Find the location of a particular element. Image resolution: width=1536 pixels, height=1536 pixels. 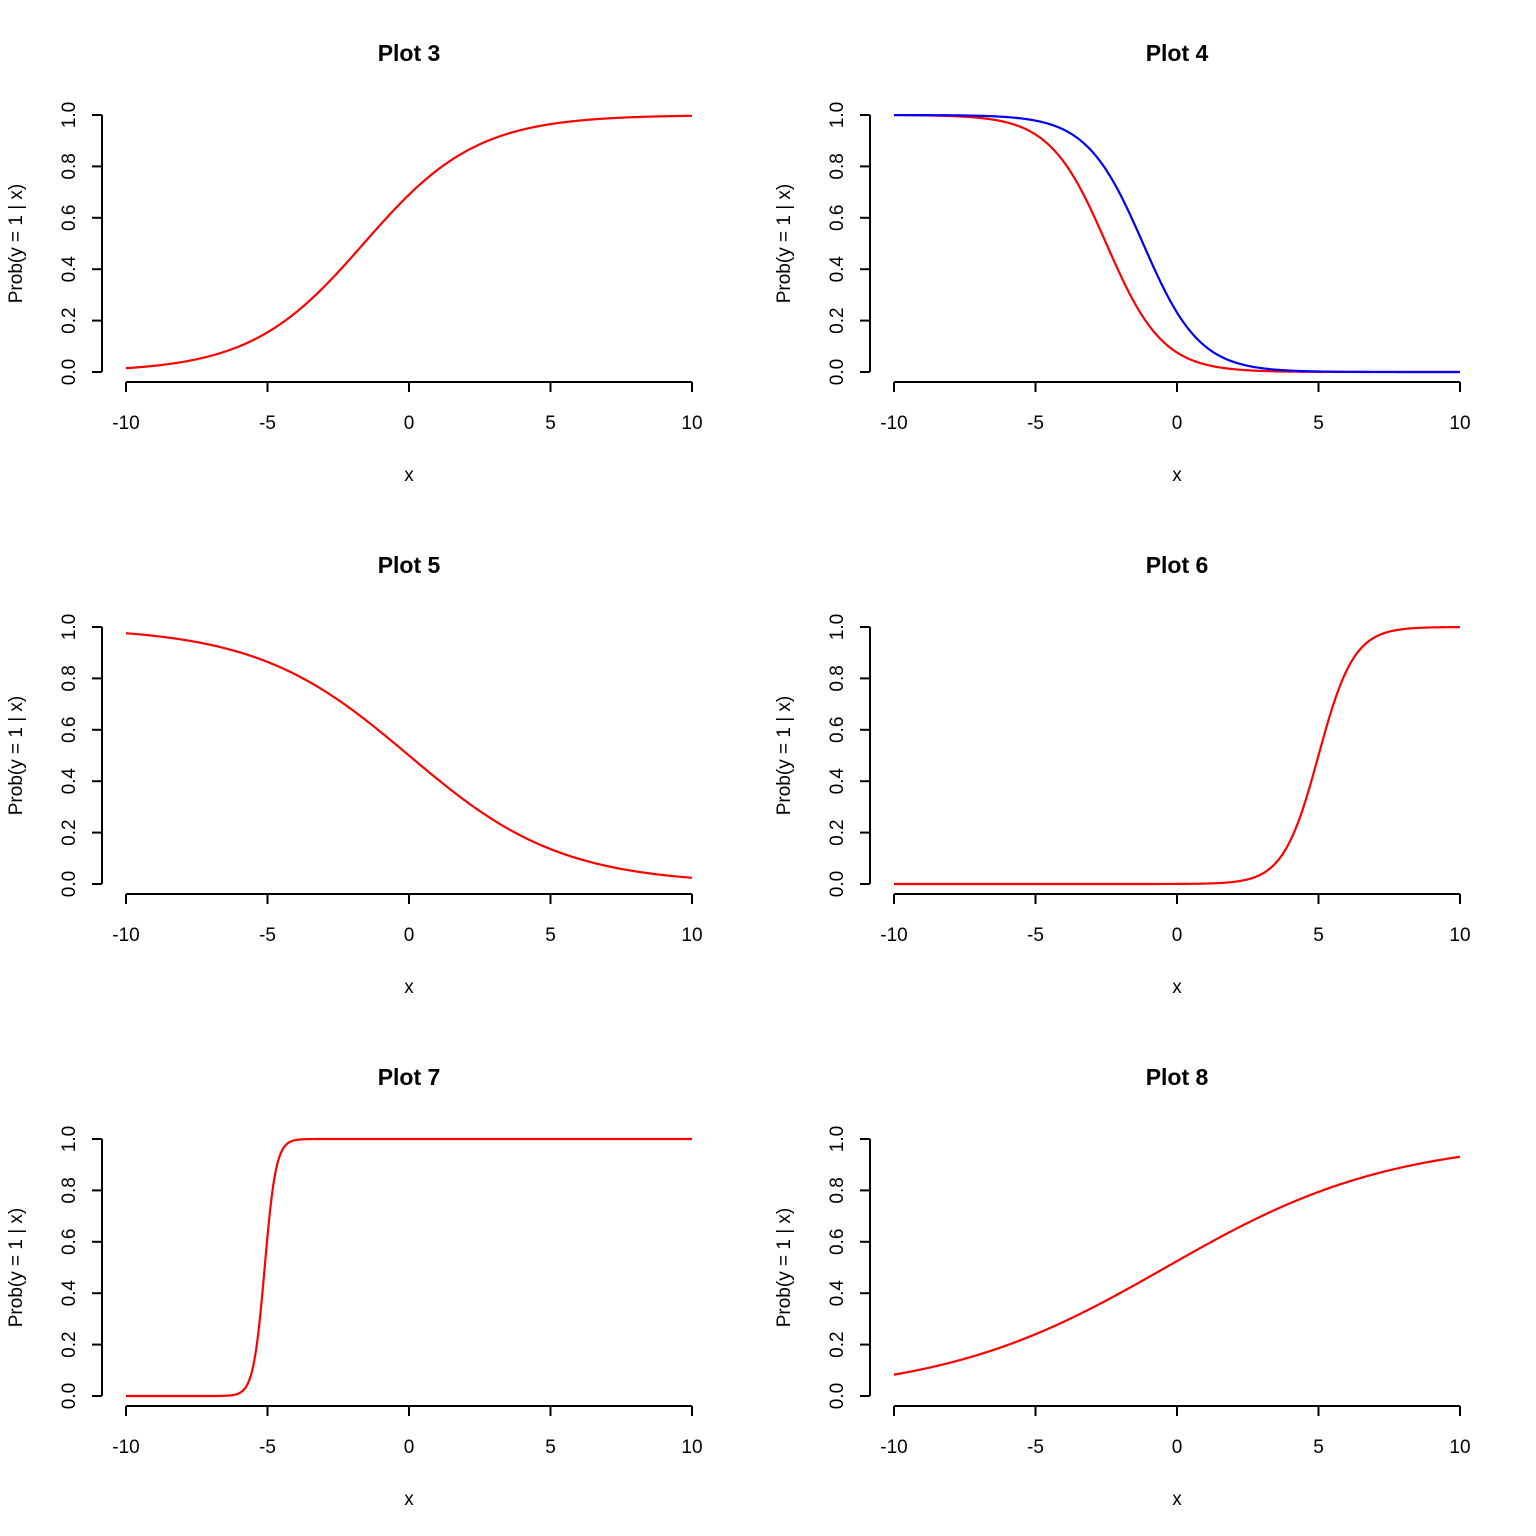

chart-title: Plot 5 is located at coordinates (409, 565).